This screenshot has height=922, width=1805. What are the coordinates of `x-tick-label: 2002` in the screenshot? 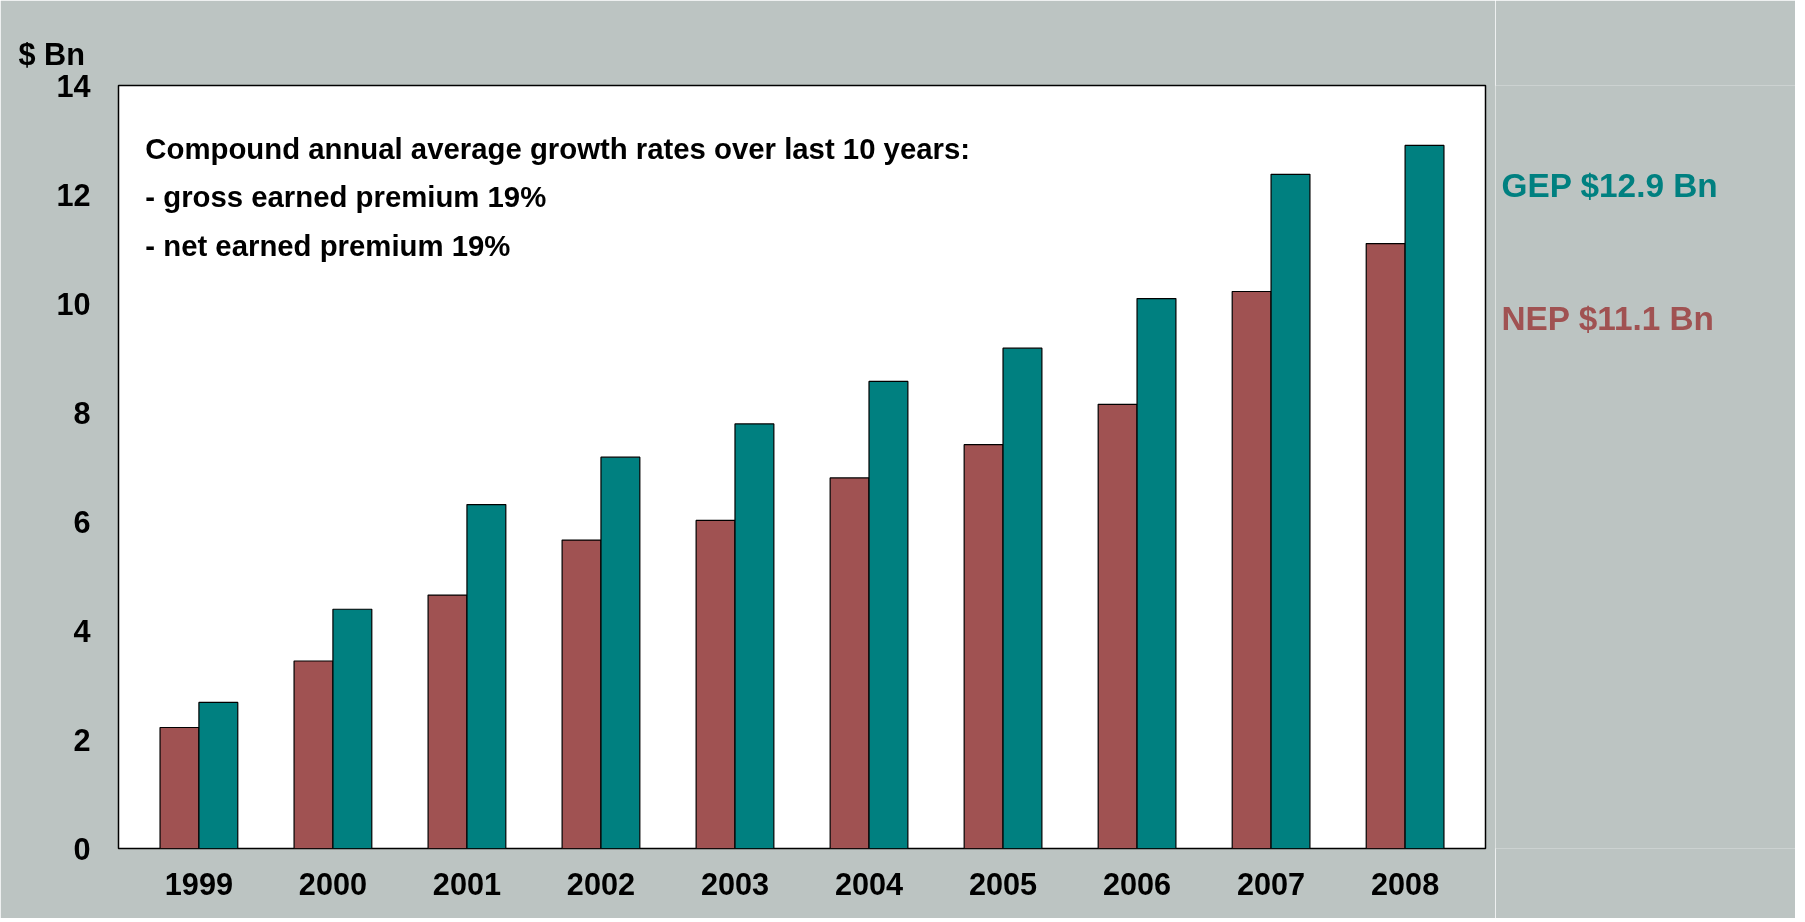 It's located at (601, 883).